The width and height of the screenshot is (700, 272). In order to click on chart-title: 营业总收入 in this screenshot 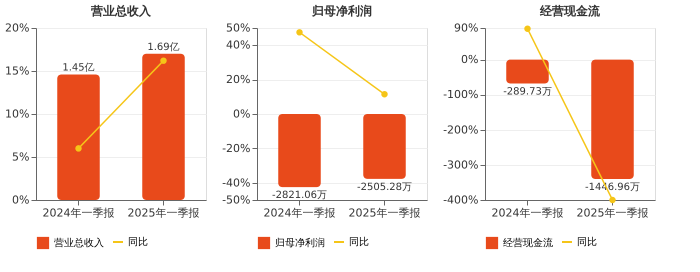, I will do `click(121, 11)`.